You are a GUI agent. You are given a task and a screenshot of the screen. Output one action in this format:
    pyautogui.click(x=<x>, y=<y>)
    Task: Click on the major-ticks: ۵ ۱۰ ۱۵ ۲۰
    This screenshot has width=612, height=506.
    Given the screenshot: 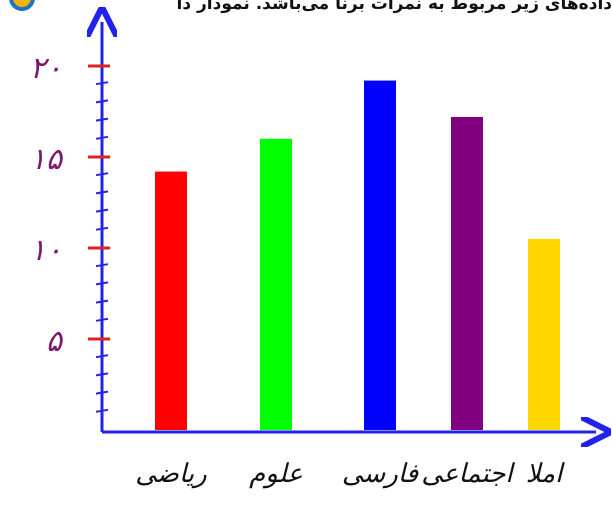 What is the action you would take?
    pyautogui.click(x=70, y=205)
    